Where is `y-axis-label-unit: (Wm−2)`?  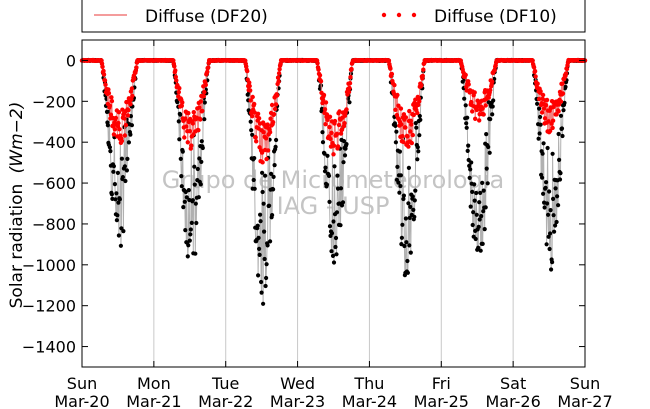 y-axis-label-unit: (Wm−2) is located at coordinates (17, 138).